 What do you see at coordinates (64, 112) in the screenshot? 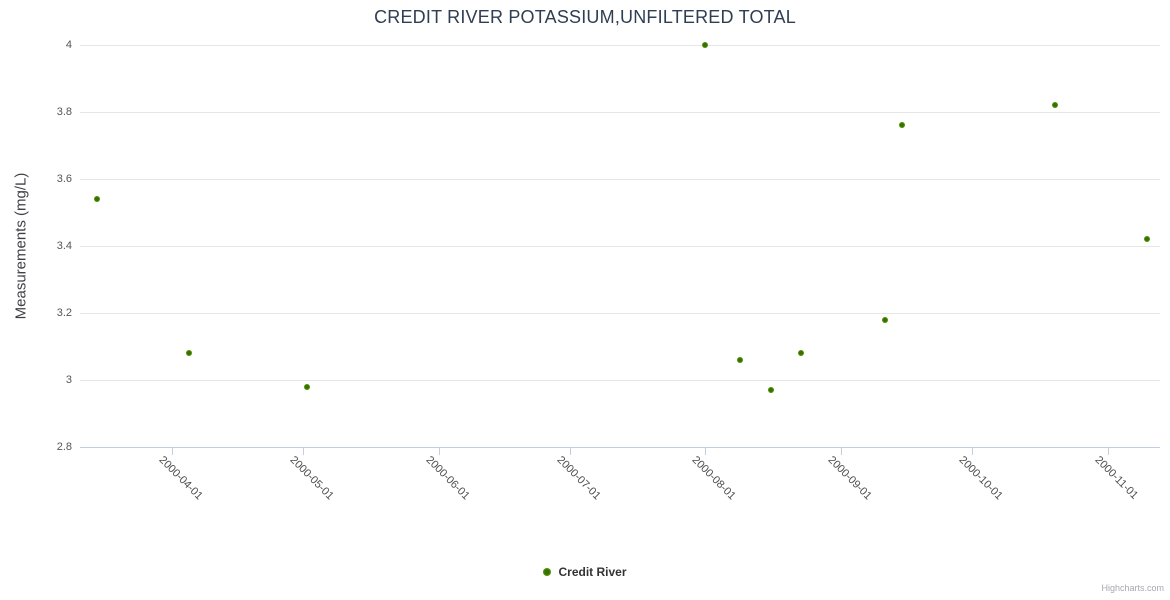
I see `y-axis-label: 3.8` at bounding box center [64, 112].